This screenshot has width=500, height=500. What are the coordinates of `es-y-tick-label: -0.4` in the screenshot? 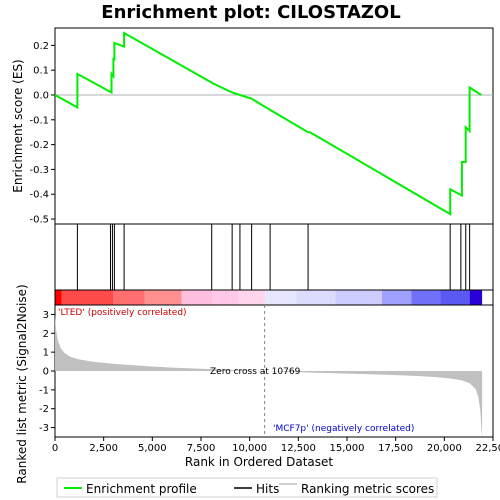 It's located at (39, 195).